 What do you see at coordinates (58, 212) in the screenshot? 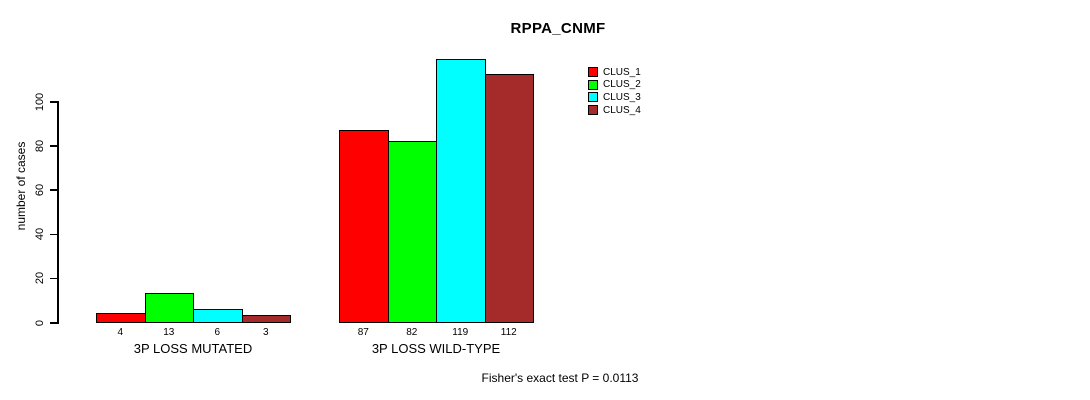
I see `y-axis-line` at bounding box center [58, 212].